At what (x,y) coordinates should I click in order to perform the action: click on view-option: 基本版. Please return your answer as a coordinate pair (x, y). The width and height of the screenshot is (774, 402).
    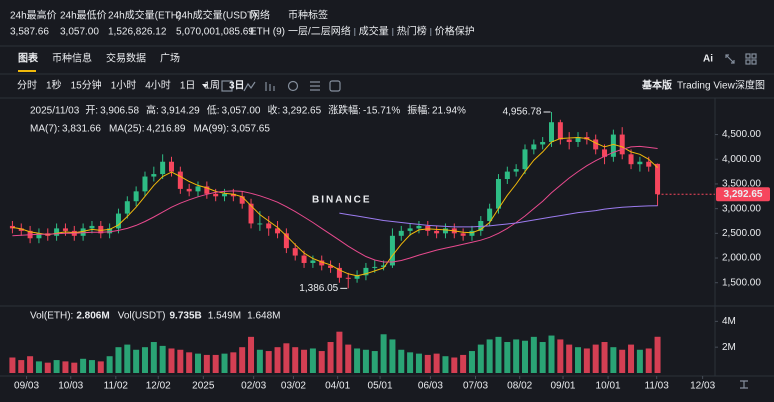
    Looking at the image, I should click on (656, 85).